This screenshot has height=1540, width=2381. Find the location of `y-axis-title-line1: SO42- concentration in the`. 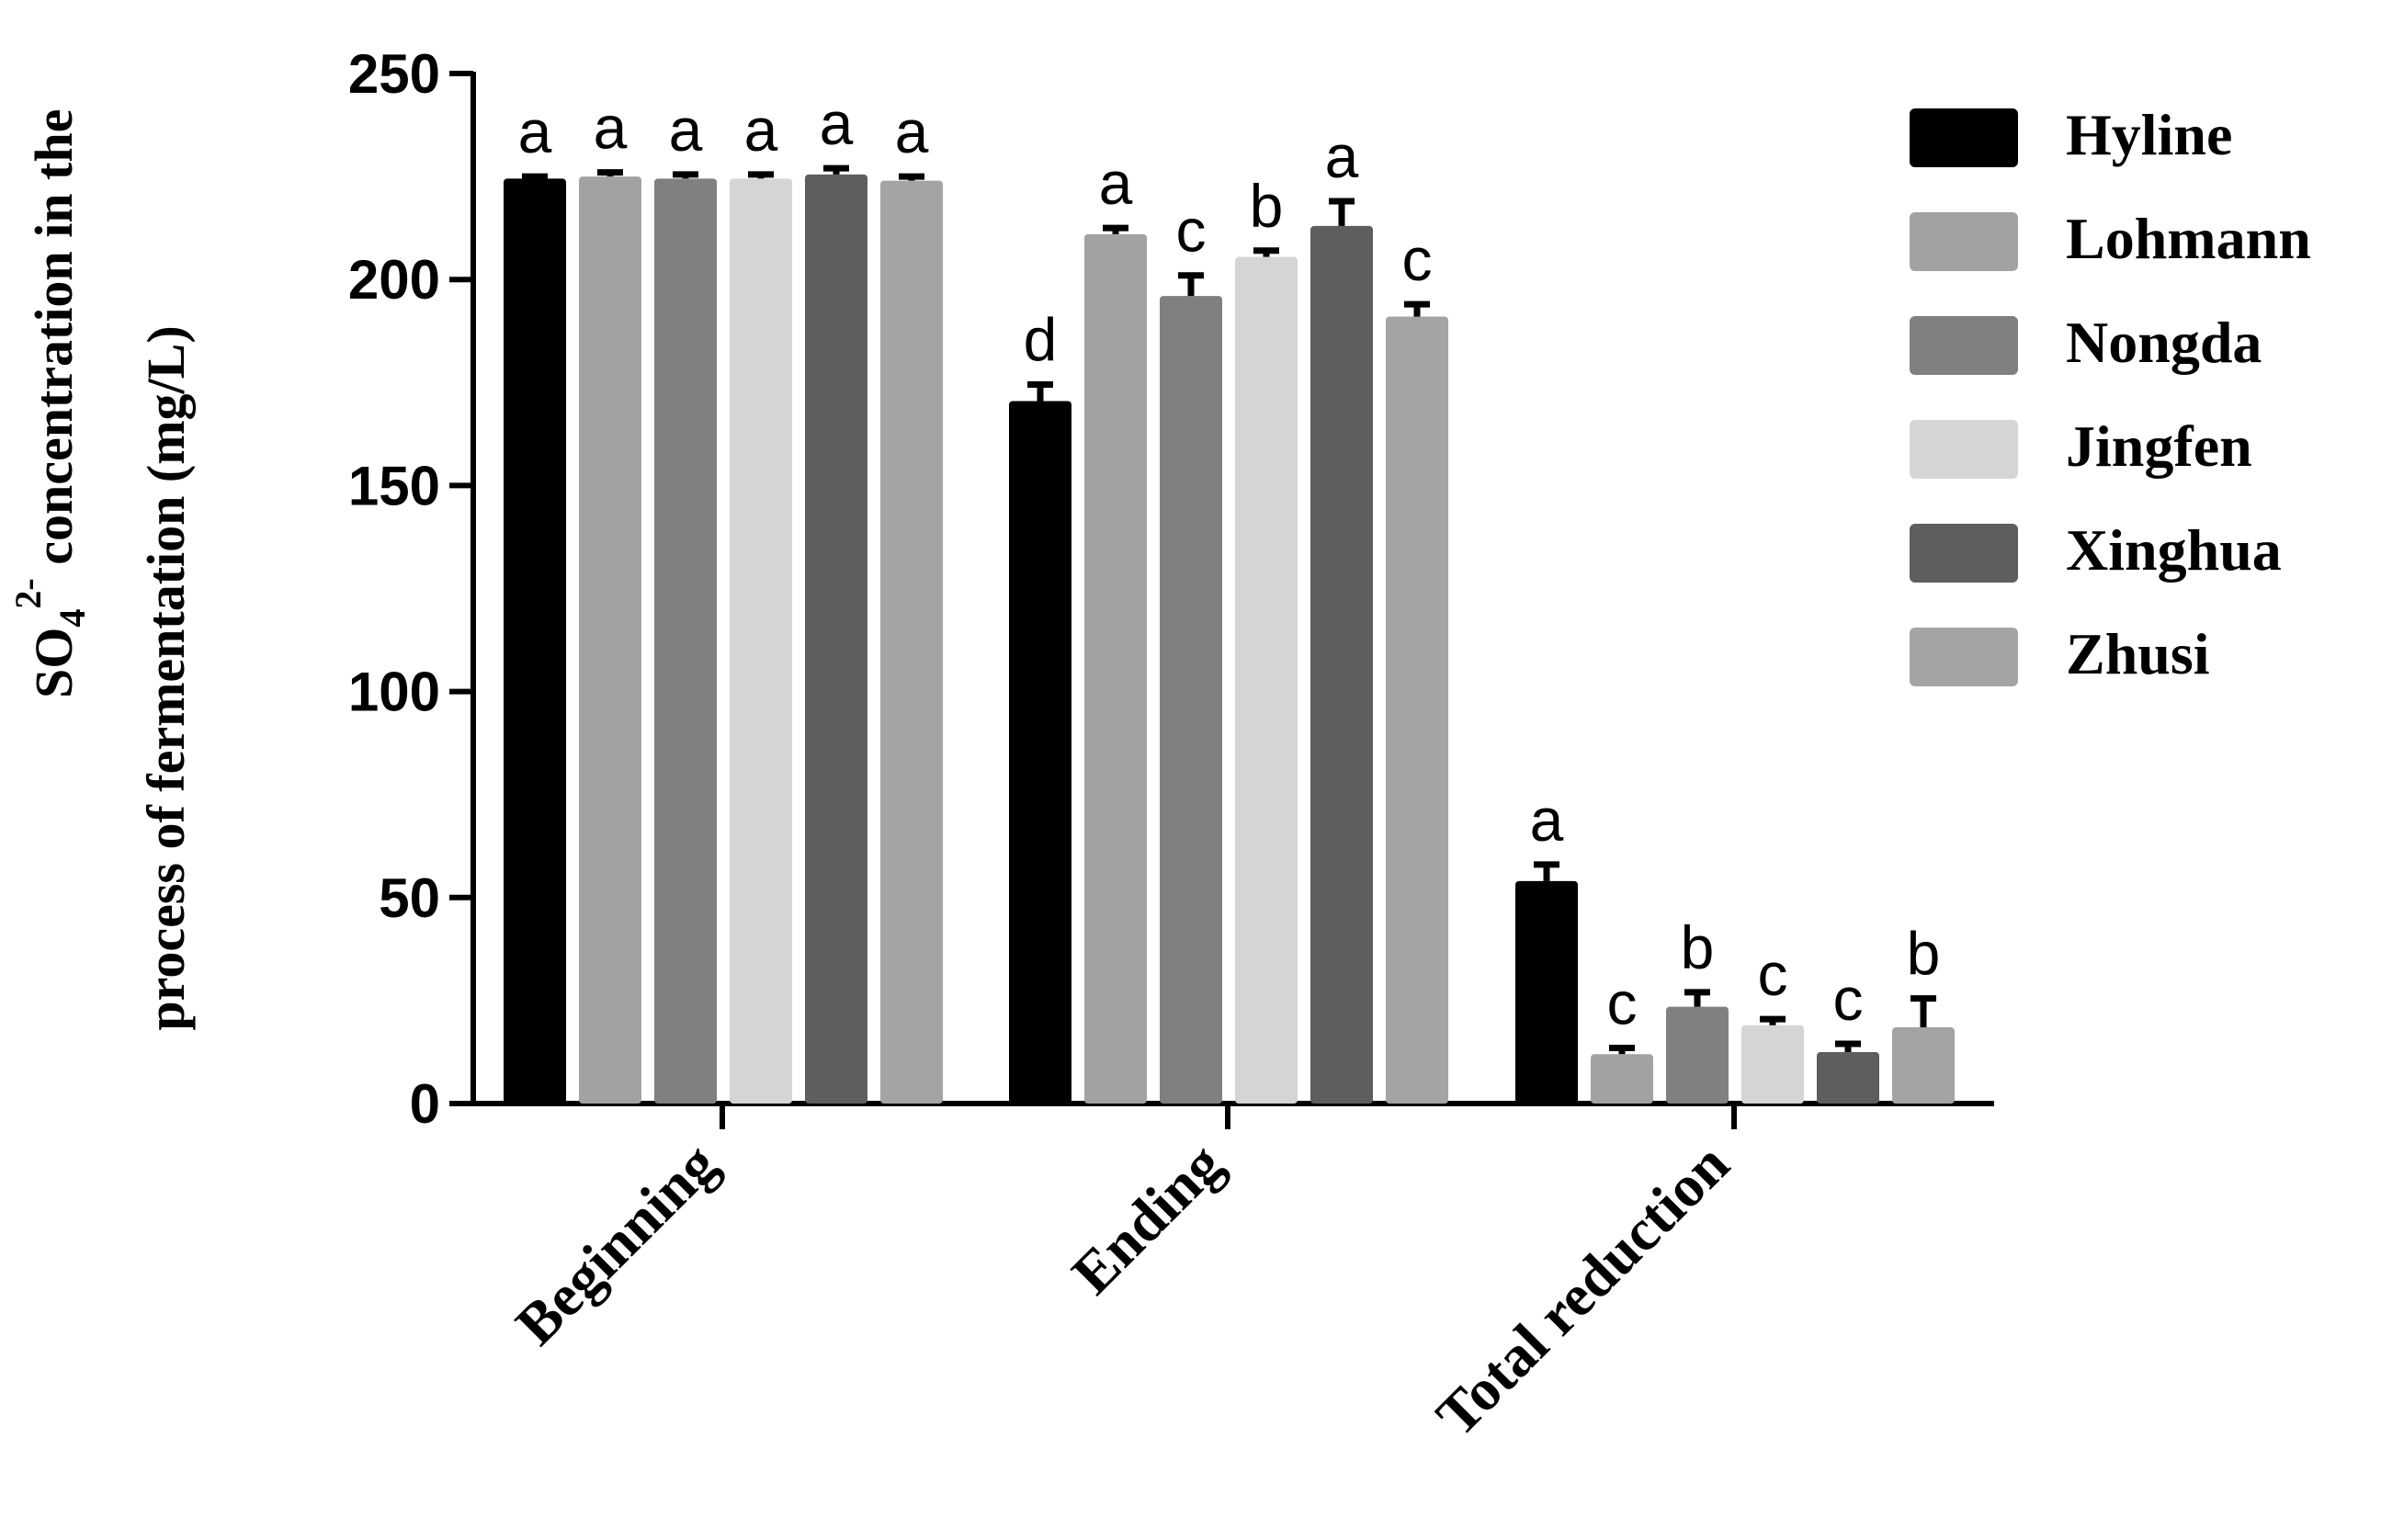

y-axis-title-line1: SO42- concentration in the is located at coordinates (50, 403).